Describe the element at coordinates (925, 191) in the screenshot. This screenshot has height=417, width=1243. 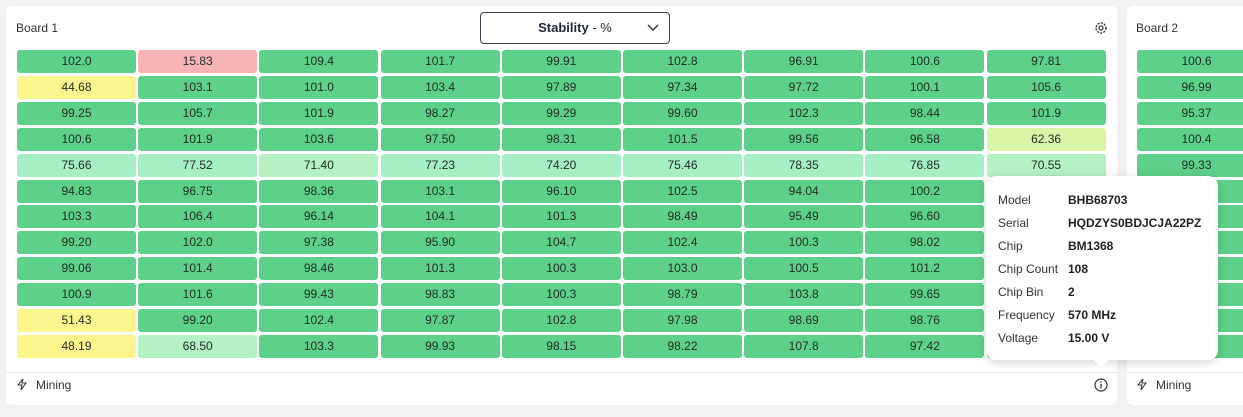
I see `cell: 100.2` at that location.